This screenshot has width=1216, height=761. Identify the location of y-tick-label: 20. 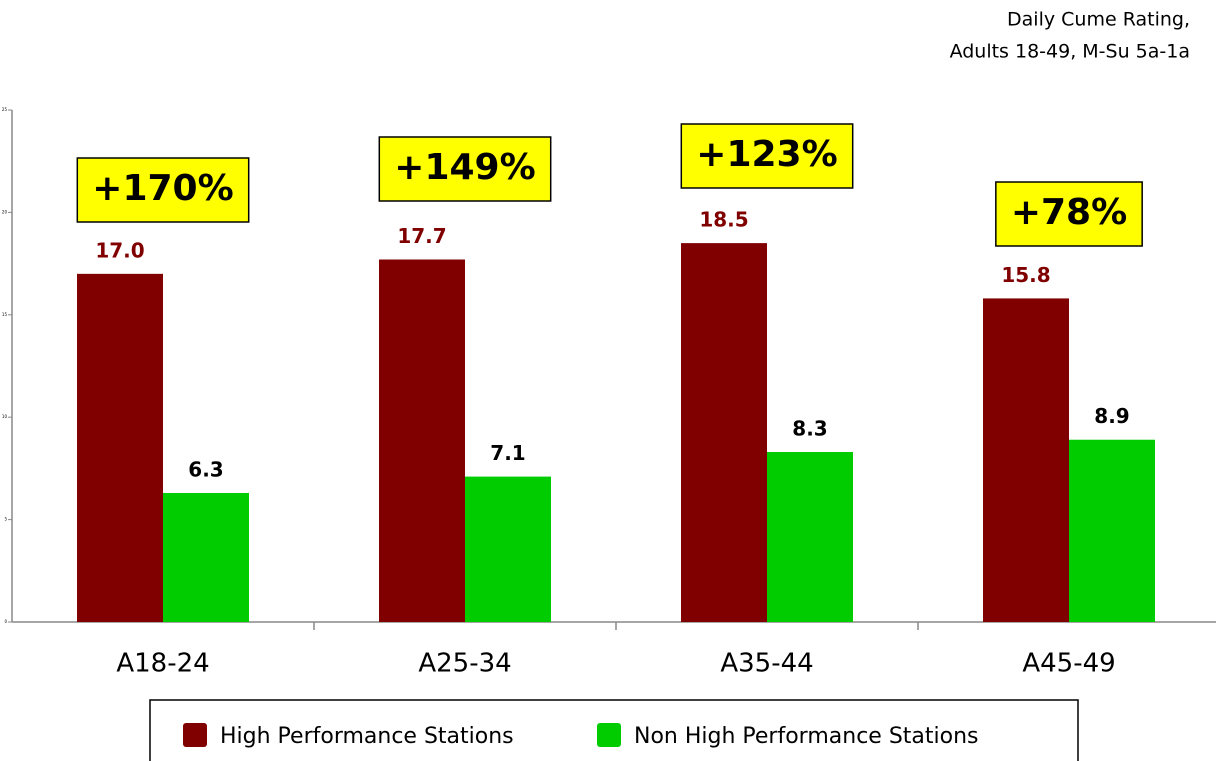
(5, 211).